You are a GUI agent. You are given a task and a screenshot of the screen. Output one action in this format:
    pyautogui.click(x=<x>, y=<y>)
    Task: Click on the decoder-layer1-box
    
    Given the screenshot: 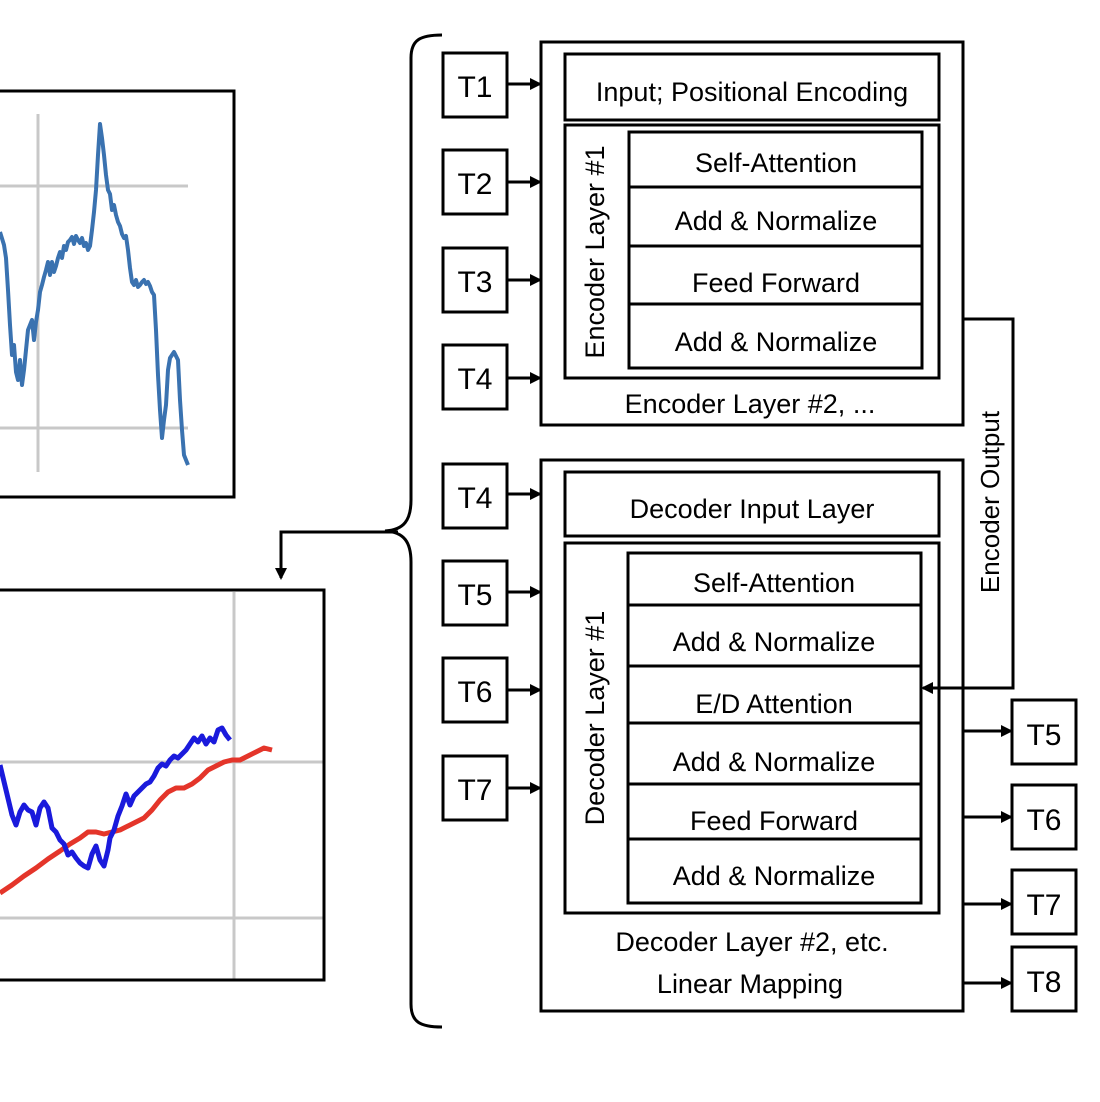 What is the action you would take?
    pyautogui.click(x=752, y=728)
    